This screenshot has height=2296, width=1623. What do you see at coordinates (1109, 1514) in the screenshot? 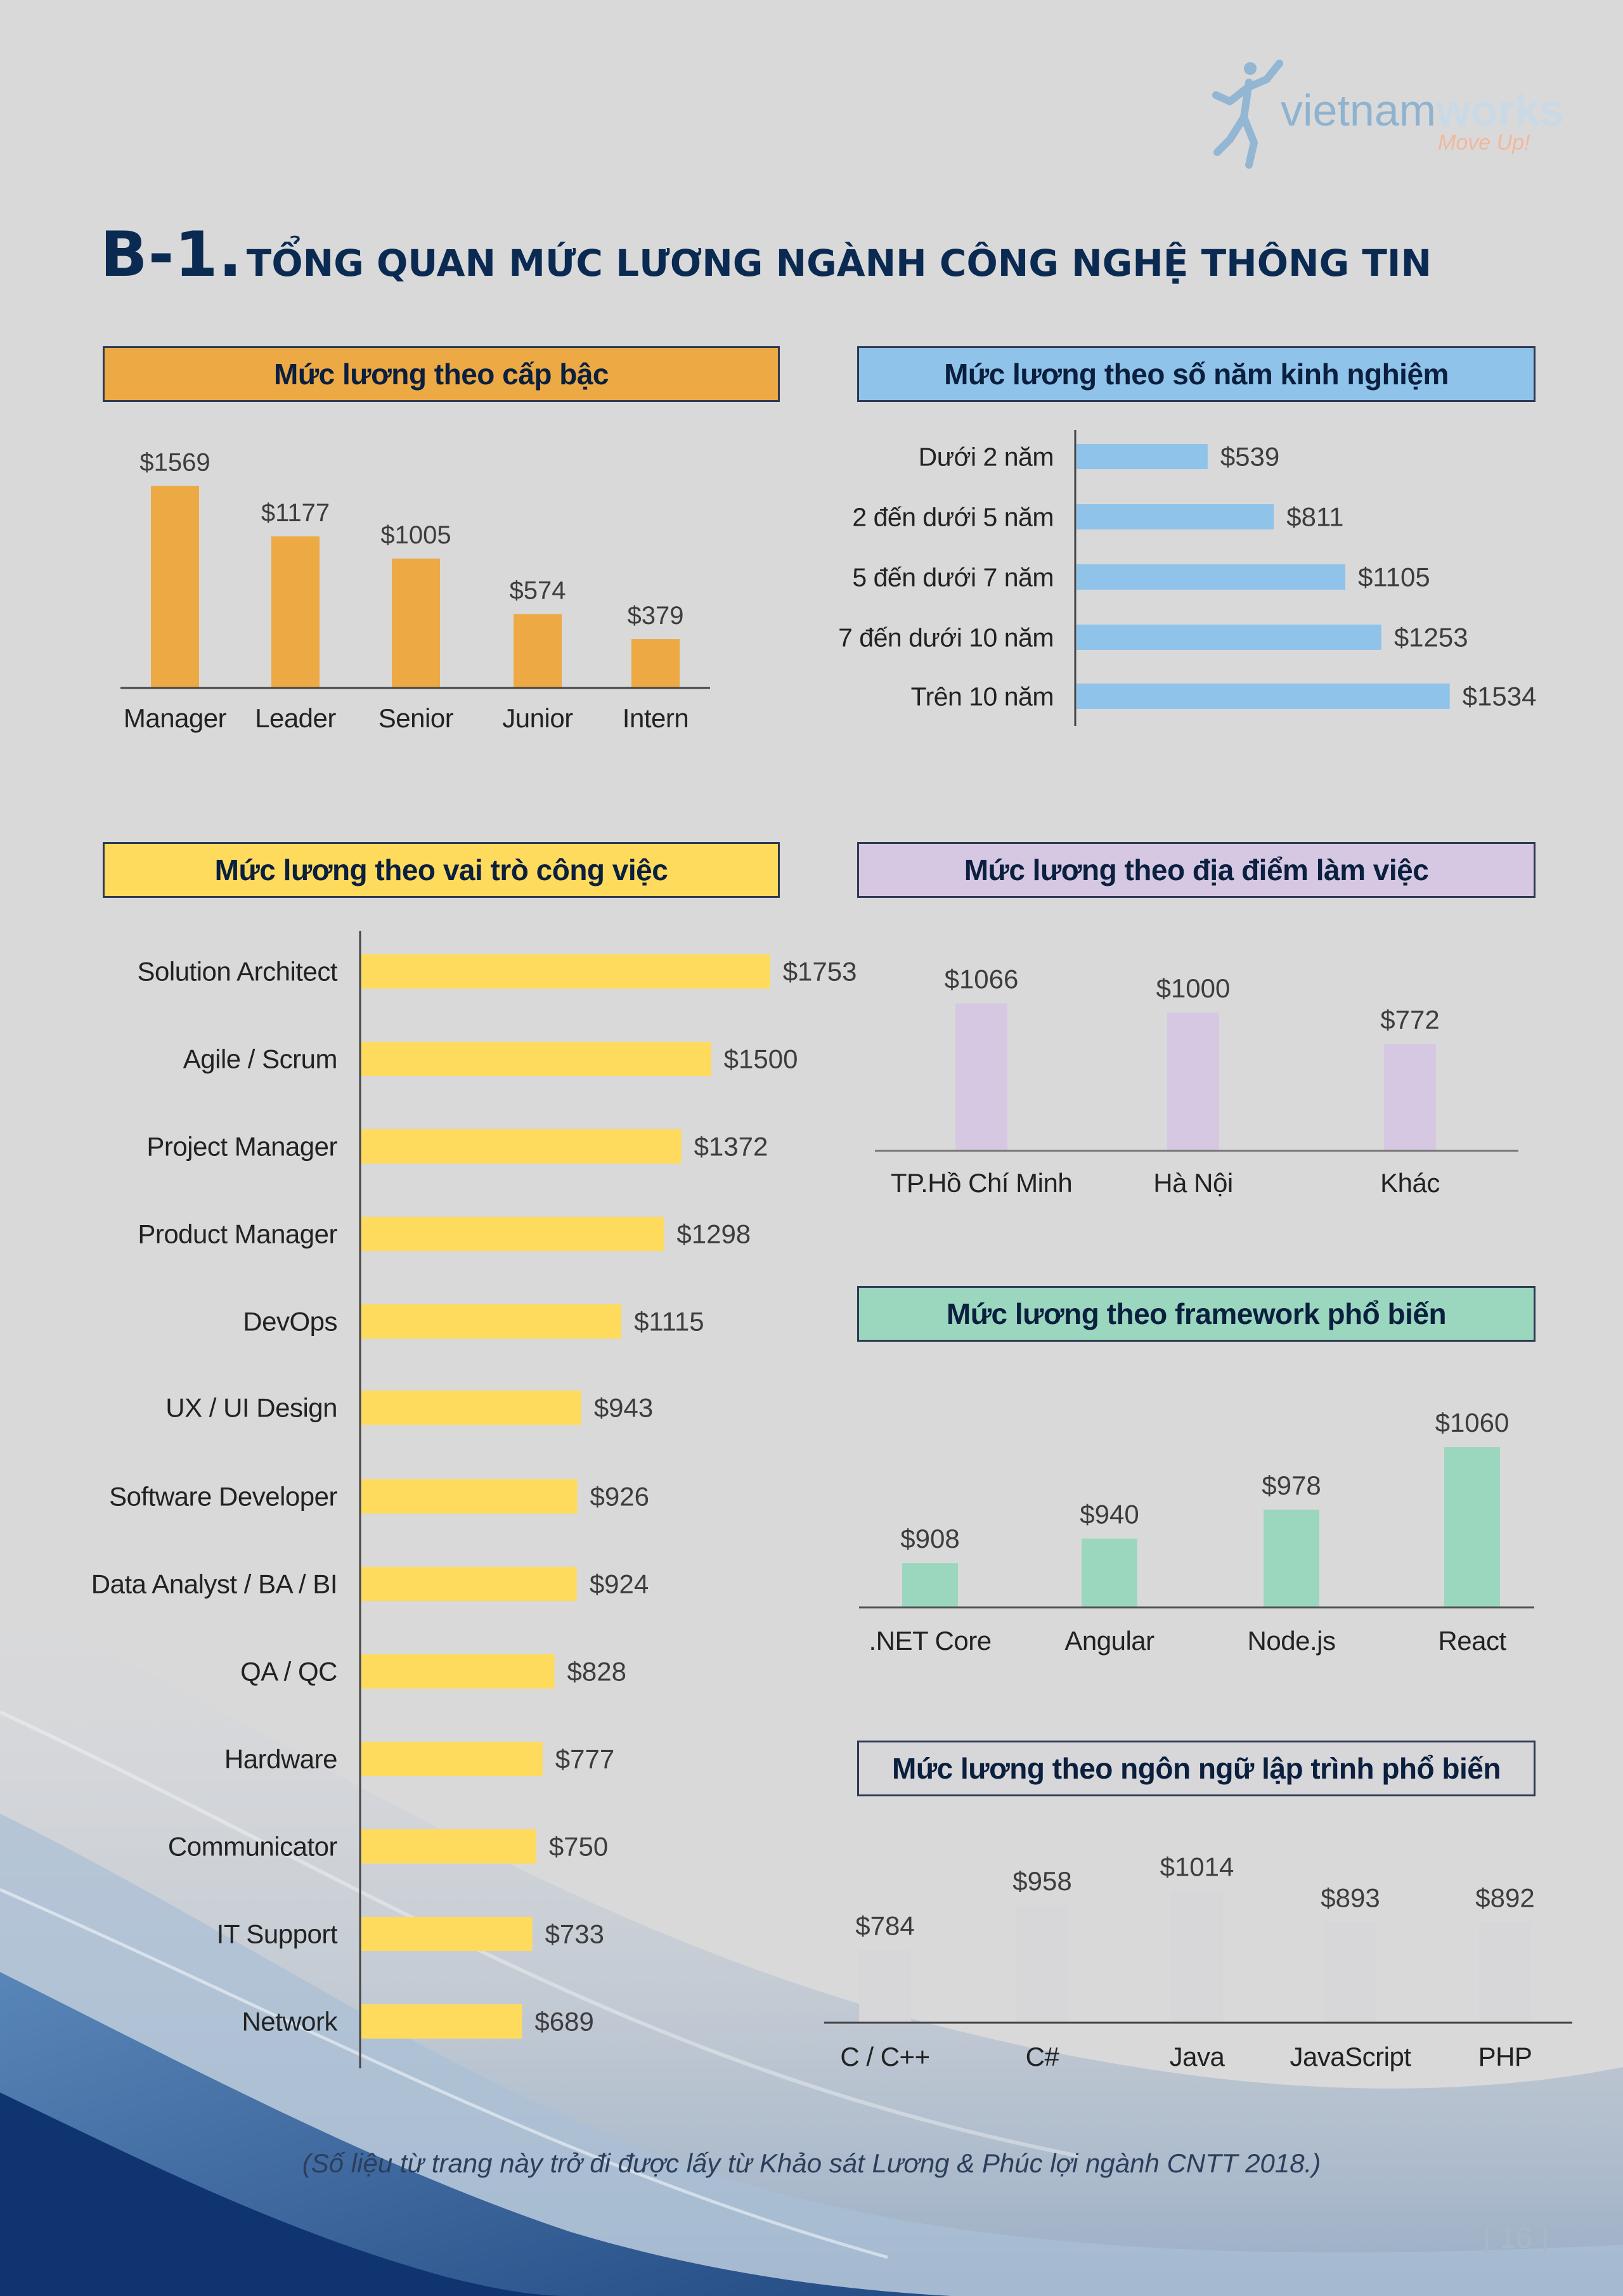
I see `value-label-angular: $940` at bounding box center [1109, 1514].